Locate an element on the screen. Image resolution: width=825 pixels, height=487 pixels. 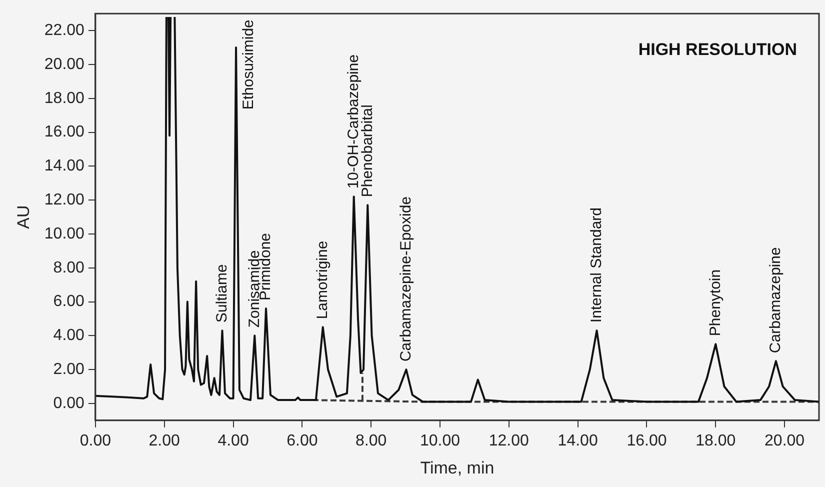
x-tick-label: 18.00 is located at coordinates (716, 441).